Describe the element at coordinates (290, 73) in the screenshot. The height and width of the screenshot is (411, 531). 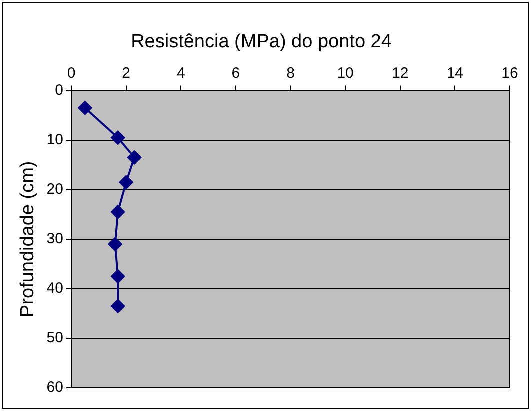
I see `x-tick-label: 8` at that location.